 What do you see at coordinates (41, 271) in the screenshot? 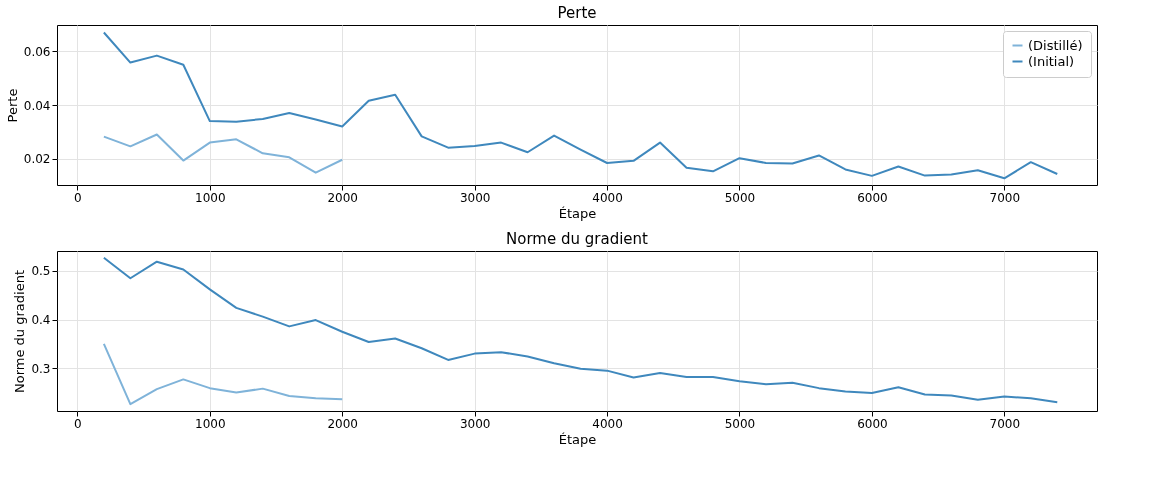
I see `y-tick-label: 0.5` at bounding box center [41, 271].